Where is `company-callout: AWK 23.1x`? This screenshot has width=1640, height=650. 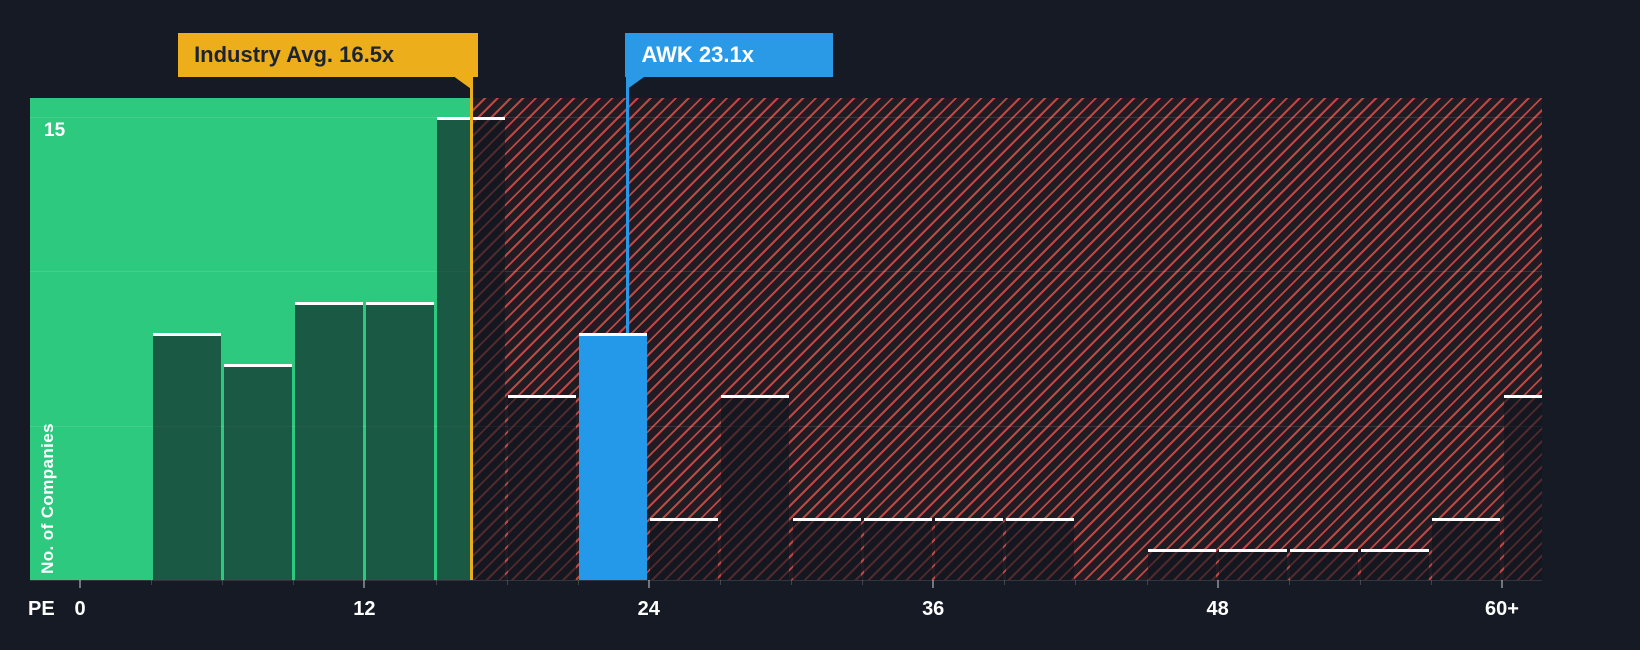 company-callout: AWK 23.1x is located at coordinates (729, 55).